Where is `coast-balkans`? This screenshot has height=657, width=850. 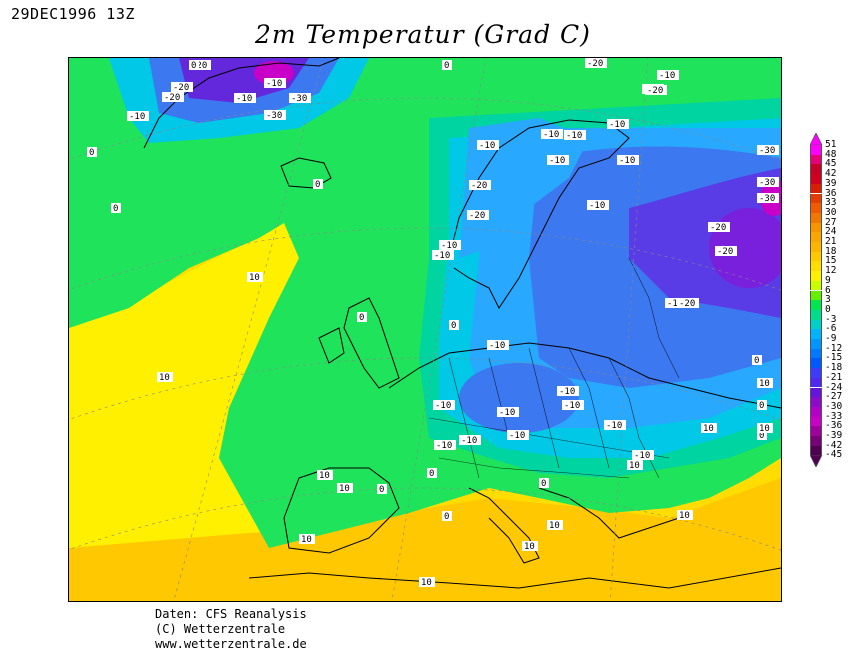
coast-balkans is located at coordinates (609, 513).